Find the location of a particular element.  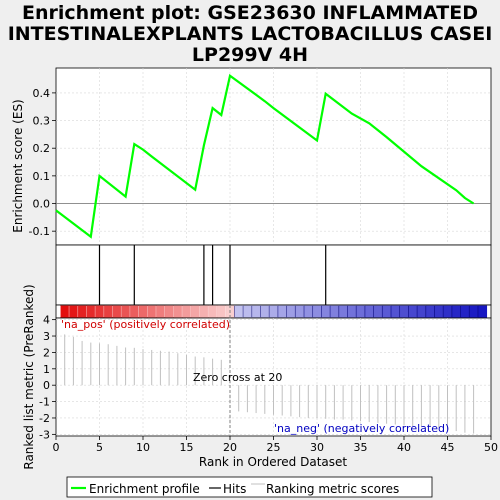

x-tick-label: 50 is located at coordinates (491, 447).